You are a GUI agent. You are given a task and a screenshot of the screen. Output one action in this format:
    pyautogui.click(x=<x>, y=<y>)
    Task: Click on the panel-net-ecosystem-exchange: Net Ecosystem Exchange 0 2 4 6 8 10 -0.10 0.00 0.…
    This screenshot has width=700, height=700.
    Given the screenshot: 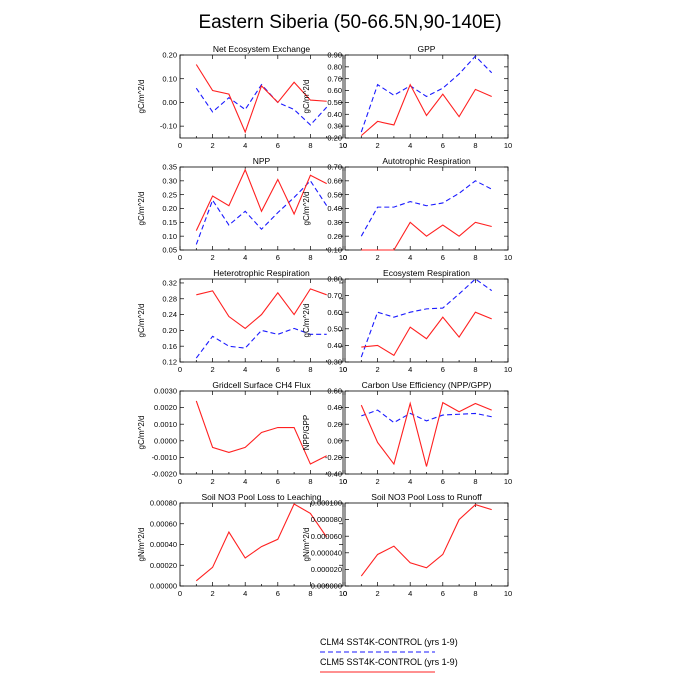 What is the action you would take?
    pyautogui.click(x=242, y=97)
    